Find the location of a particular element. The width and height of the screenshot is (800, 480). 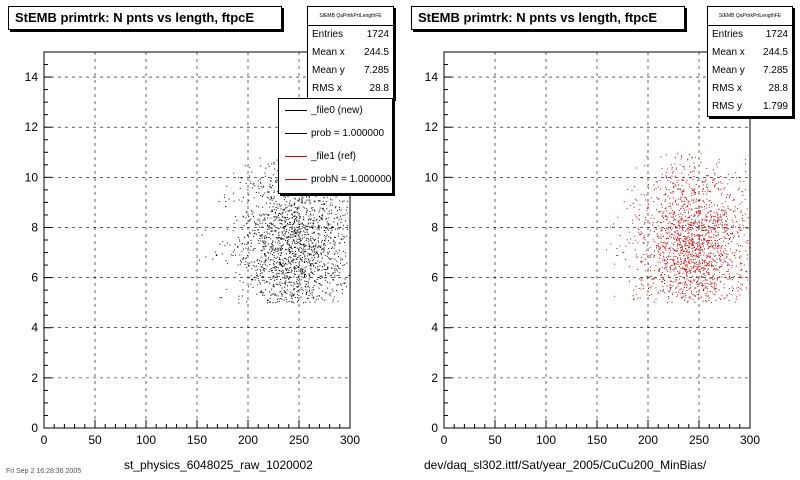

stats-label: RMS y is located at coordinates (727, 106).